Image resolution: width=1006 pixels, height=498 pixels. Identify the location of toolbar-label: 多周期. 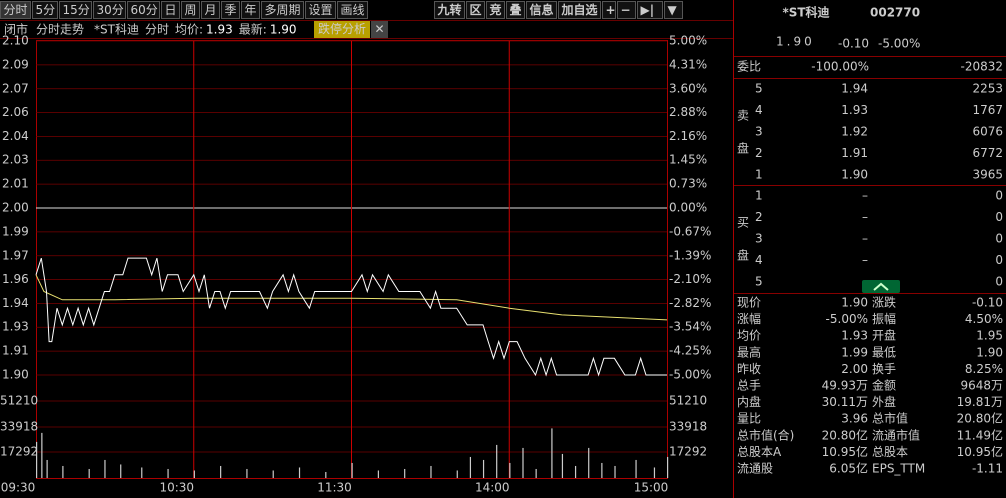
(283, 10).